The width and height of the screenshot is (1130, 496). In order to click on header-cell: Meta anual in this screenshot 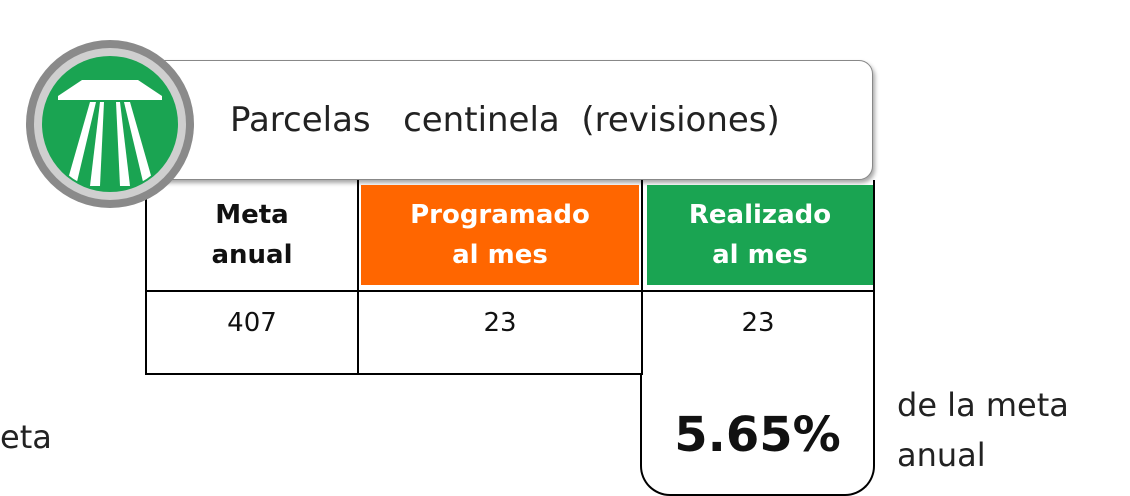, I will do `click(252, 235)`.